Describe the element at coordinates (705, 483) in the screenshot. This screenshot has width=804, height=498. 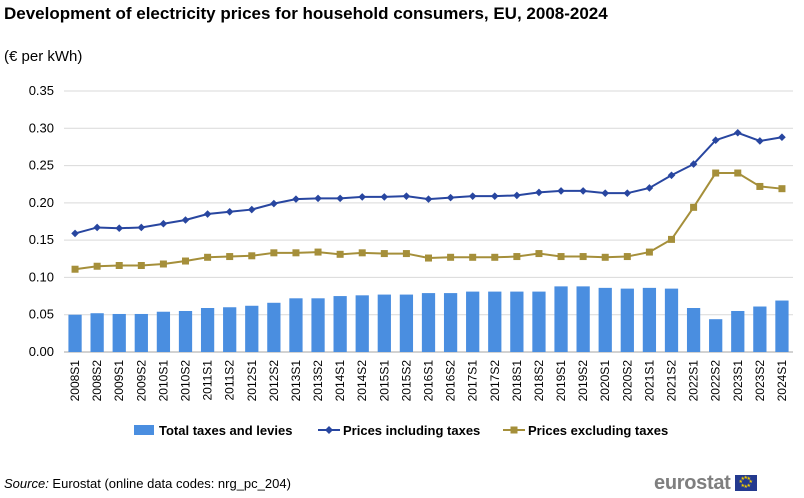
I see `eurostat-logo: eurostat ★ ★ ★ ★ ★ ★ ★ ★` at that location.